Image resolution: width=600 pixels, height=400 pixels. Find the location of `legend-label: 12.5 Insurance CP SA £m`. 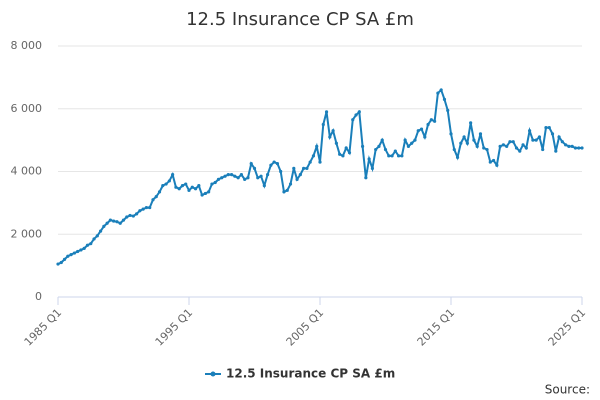

legend-label: 12.5 Insurance CP SA £m is located at coordinates (310, 374).